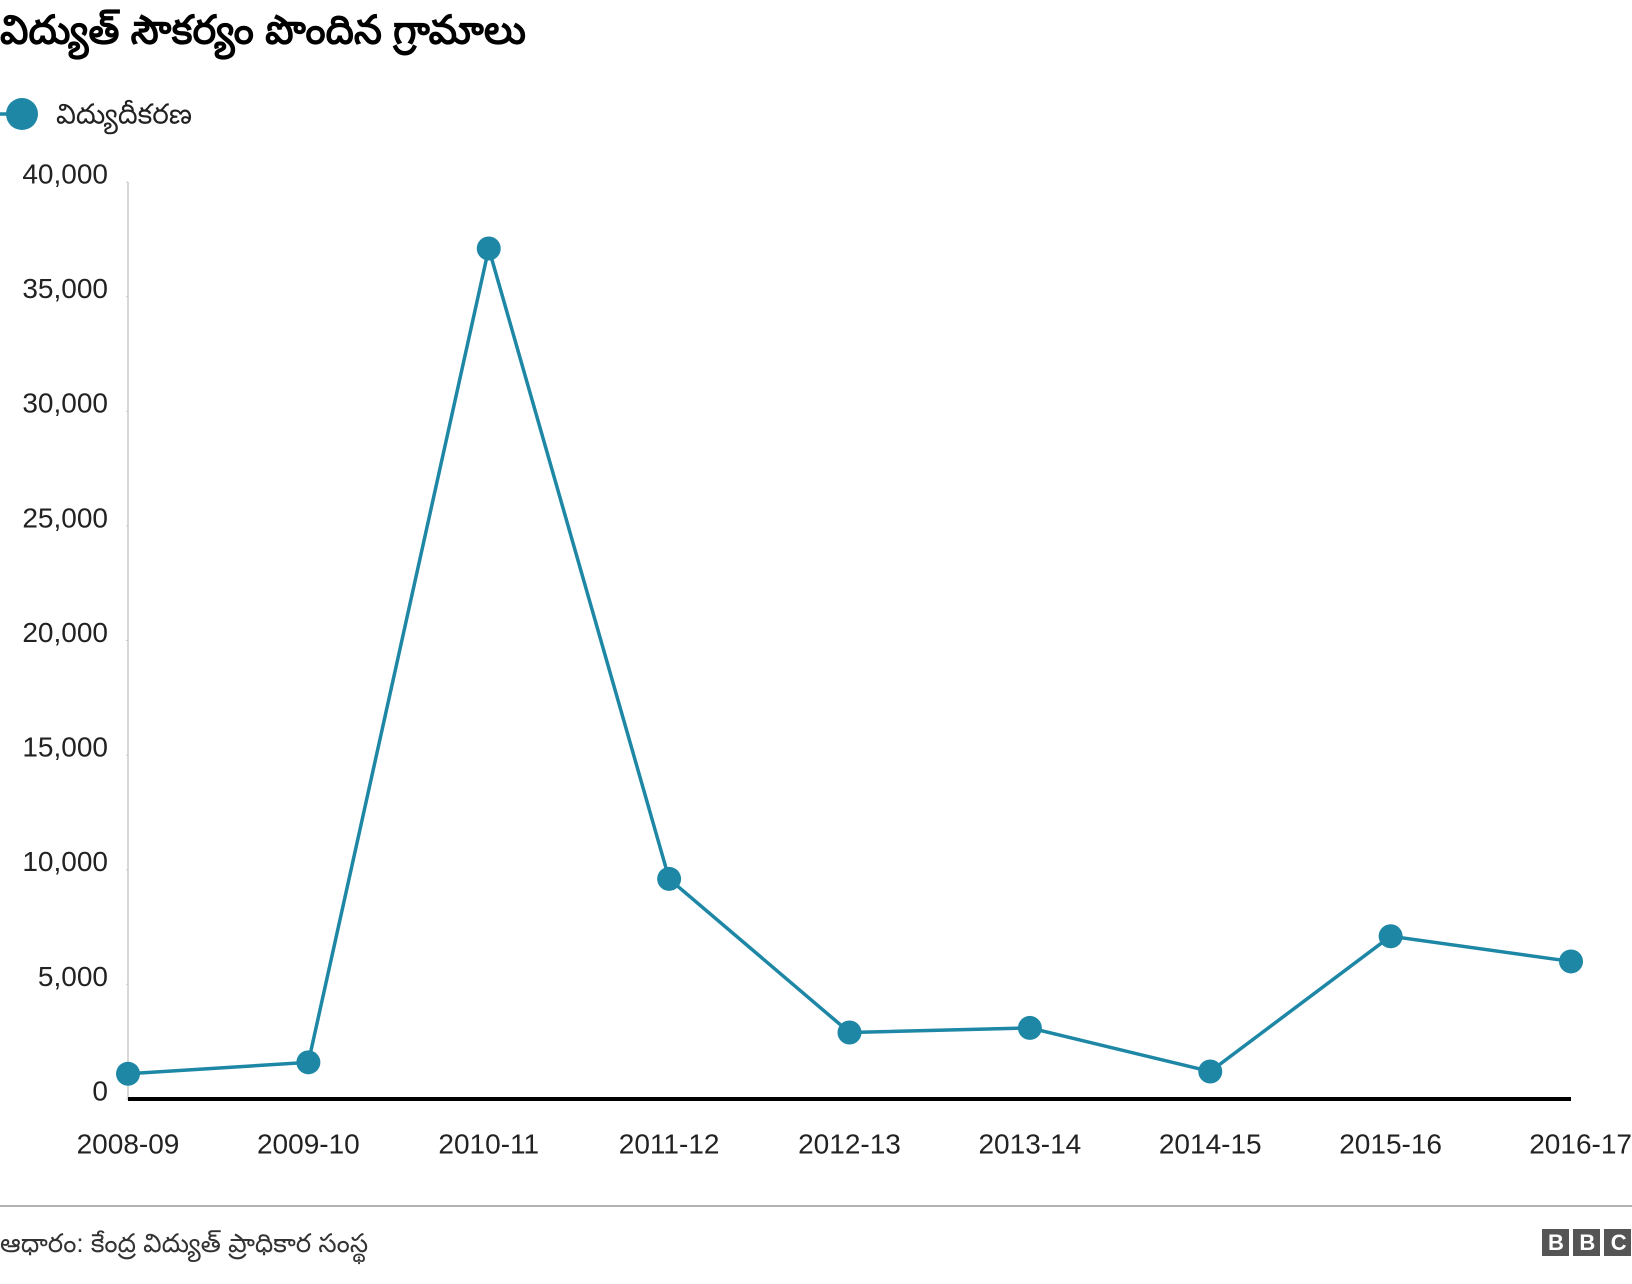  I want to click on x-tick-label: 2012-13, so click(849, 1143).